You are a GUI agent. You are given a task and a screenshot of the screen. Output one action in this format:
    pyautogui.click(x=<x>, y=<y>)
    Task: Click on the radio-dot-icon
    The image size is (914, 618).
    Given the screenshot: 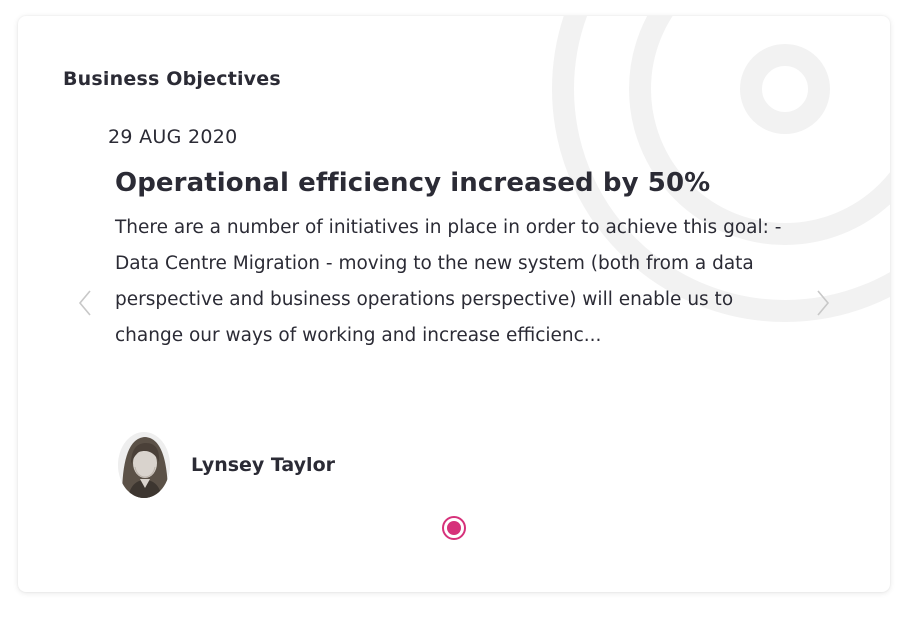 What is the action you would take?
    pyautogui.click(x=454, y=528)
    